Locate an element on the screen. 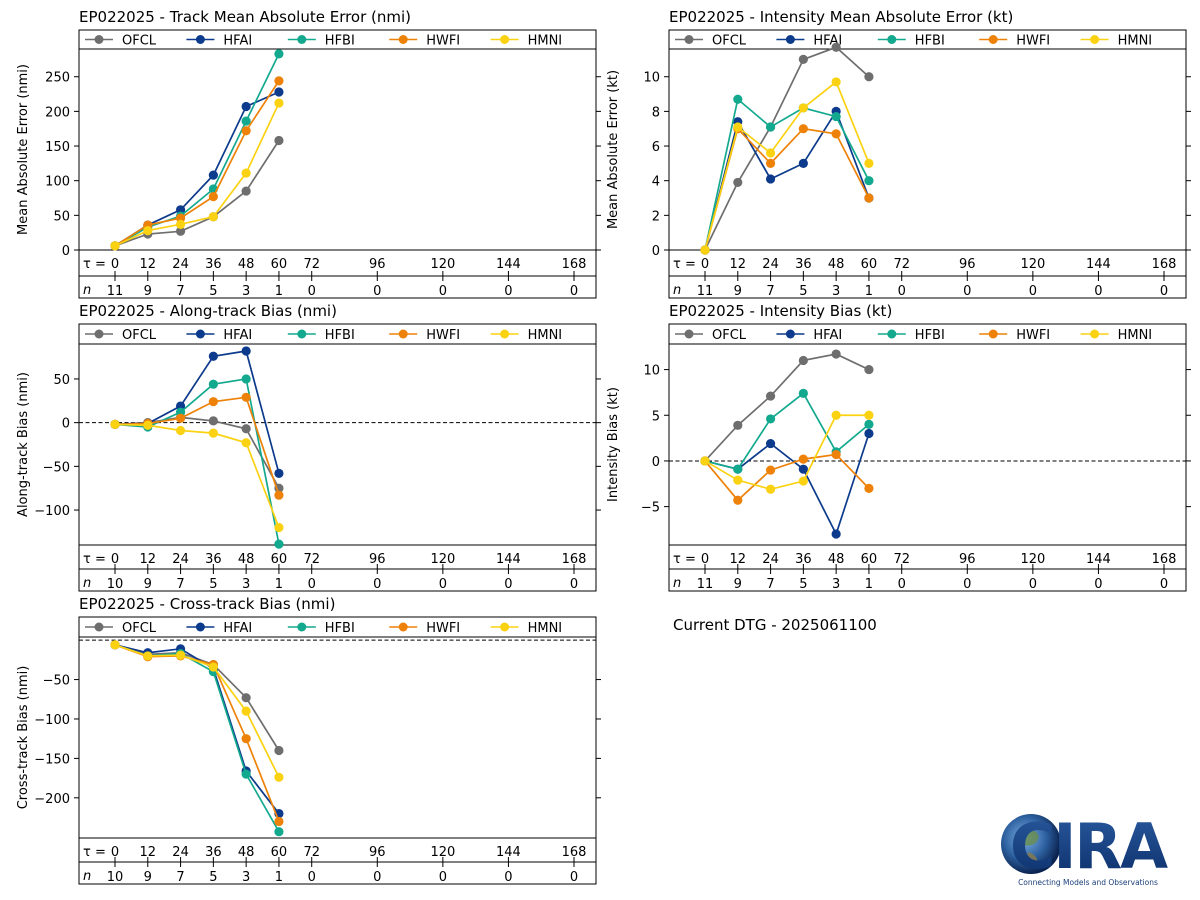 The height and width of the screenshot is (900, 1200). series-hfbi is located at coordinates (197, 461).